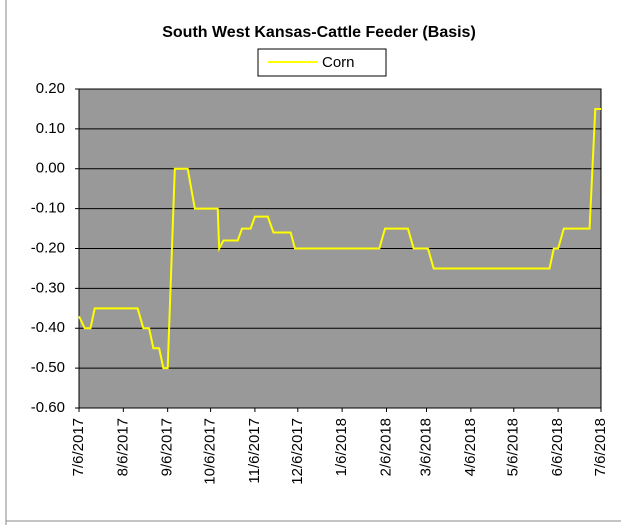 The image size is (621, 525). What do you see at coordinates (385, 447) in the screenshot?
I see `x-tick-label: 2/6/2018` at bounding box center [385, 447].